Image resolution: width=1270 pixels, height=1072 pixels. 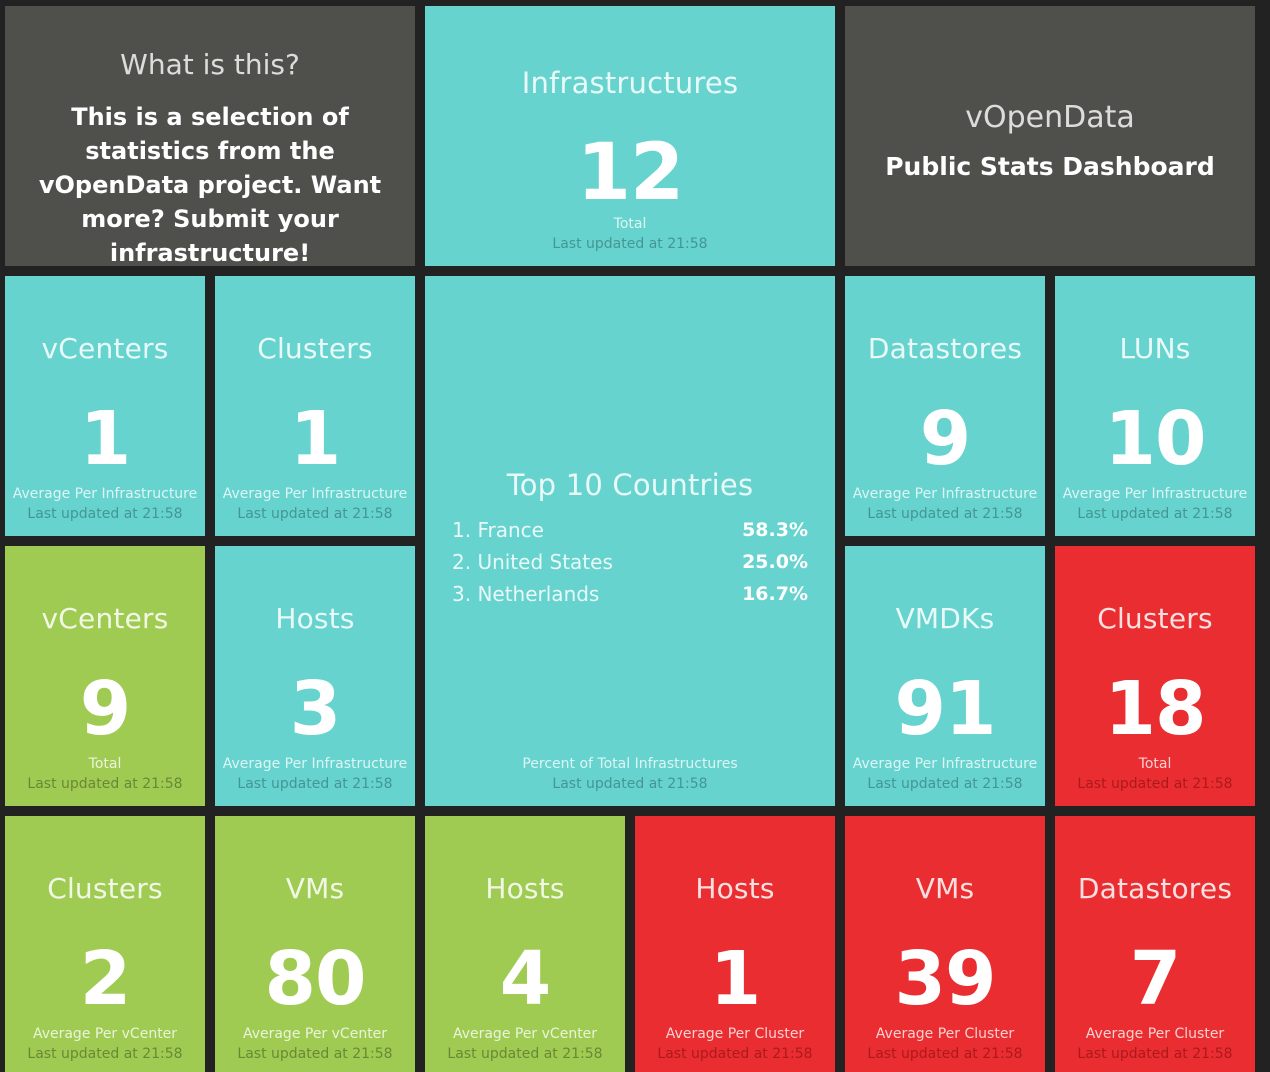 What do you see at coordinates (630, 530) in the screenshot?
I see `country-row: 1. France 58.3%` at bounding box center [630, 530].